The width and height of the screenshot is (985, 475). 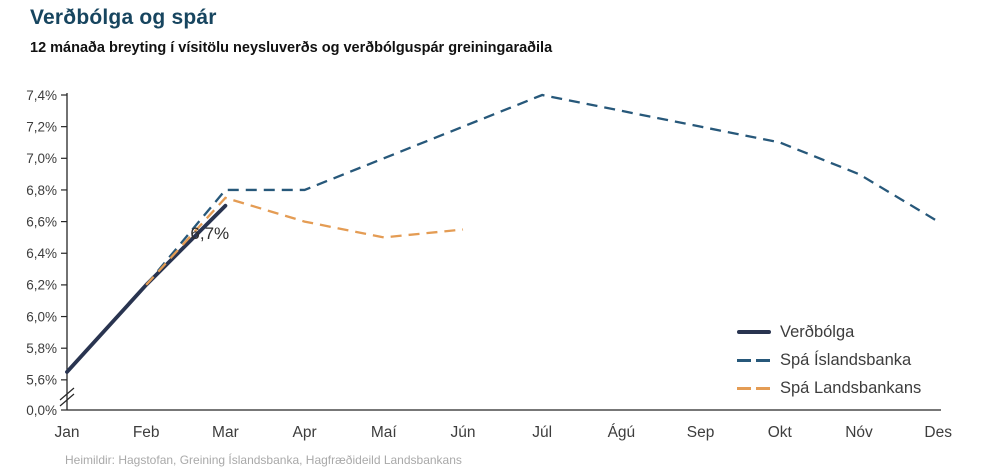 I want to click on legend-item-spa-landsbankans: Spá Landsbankans, so click(x=829, y=388).